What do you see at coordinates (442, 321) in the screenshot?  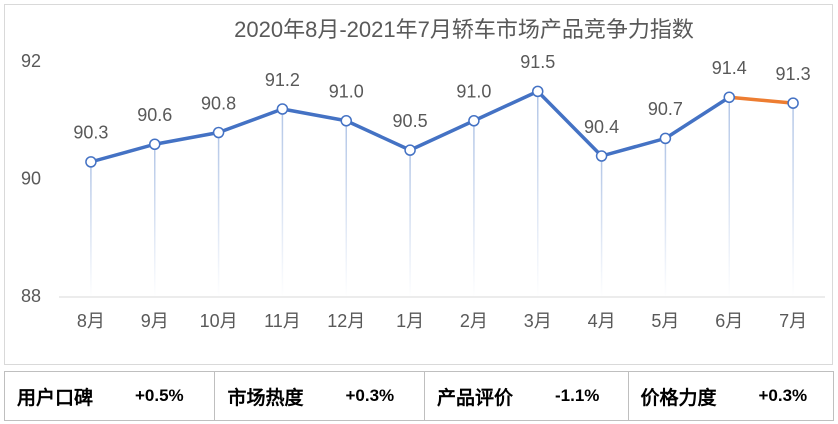 I see `x-axis: 8月 9月 10月 11月 12月 1月 2月 3月 4月 5月 6月 7月` at bounding box center [442, 321].